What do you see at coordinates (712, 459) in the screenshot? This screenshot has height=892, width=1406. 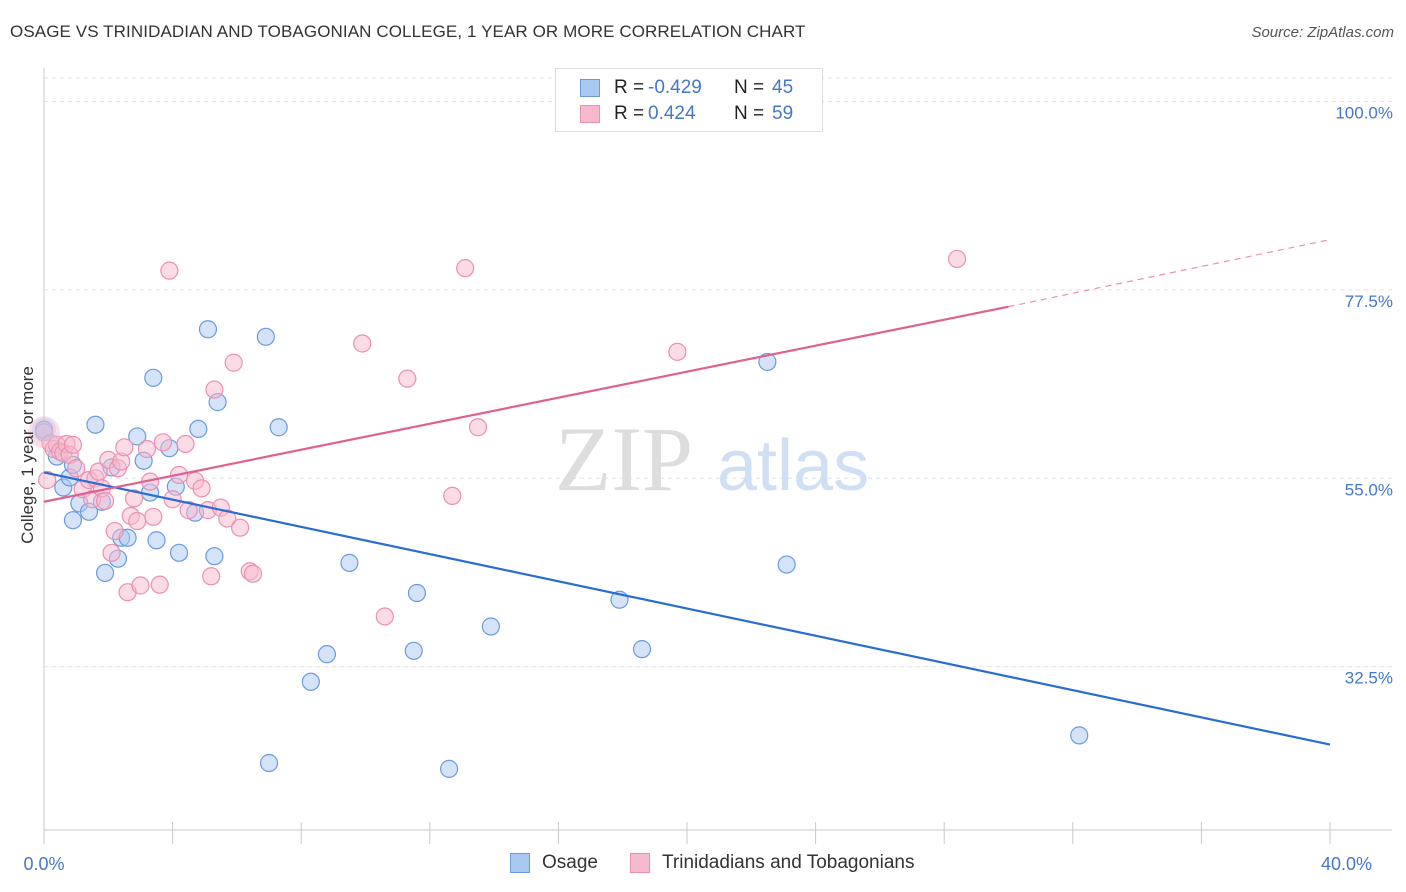 I see `watermark: ZIP atlas` at bounding box center [712, 459].